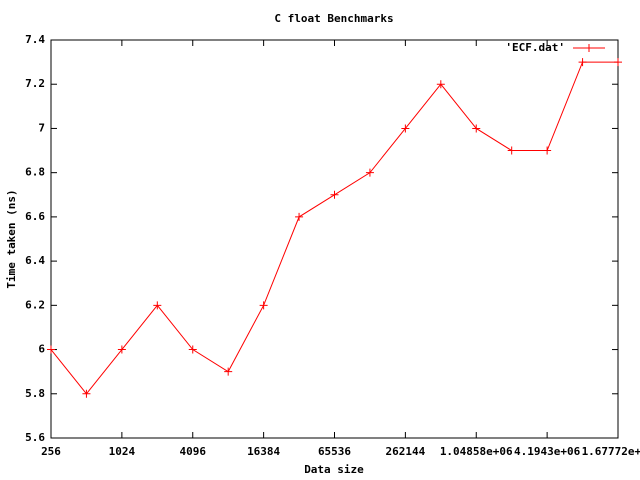 This screenshot has width=640, height=480. Describe the element at coordinates (334, 469) in the screenshot. I see `x-axis-label: Data size` at that location.